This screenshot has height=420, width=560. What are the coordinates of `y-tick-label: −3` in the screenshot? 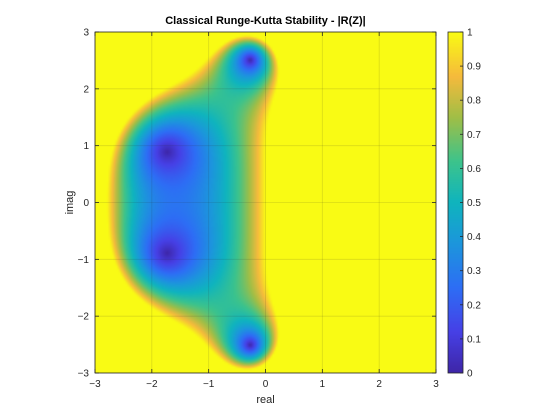 It's located at (84, 374).